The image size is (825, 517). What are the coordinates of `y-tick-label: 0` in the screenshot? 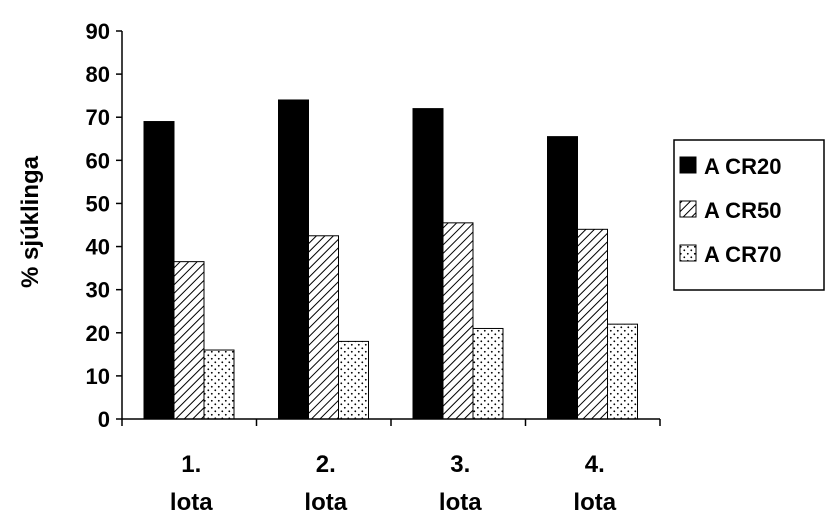 It's located at (104, 419).